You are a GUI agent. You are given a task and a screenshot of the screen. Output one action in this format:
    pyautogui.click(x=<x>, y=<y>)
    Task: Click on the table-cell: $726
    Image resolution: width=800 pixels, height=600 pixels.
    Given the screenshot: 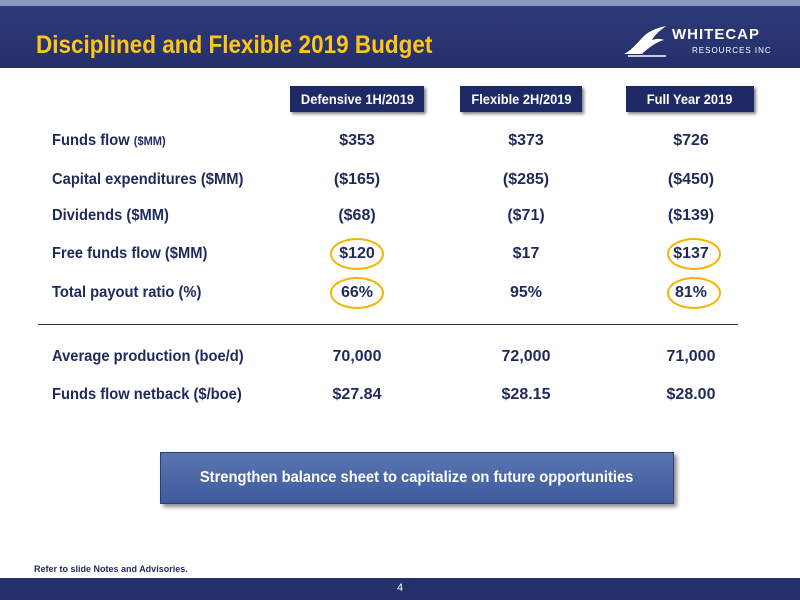 What is the action you would take?
    pyautogui.click(x=691, y=140)
    